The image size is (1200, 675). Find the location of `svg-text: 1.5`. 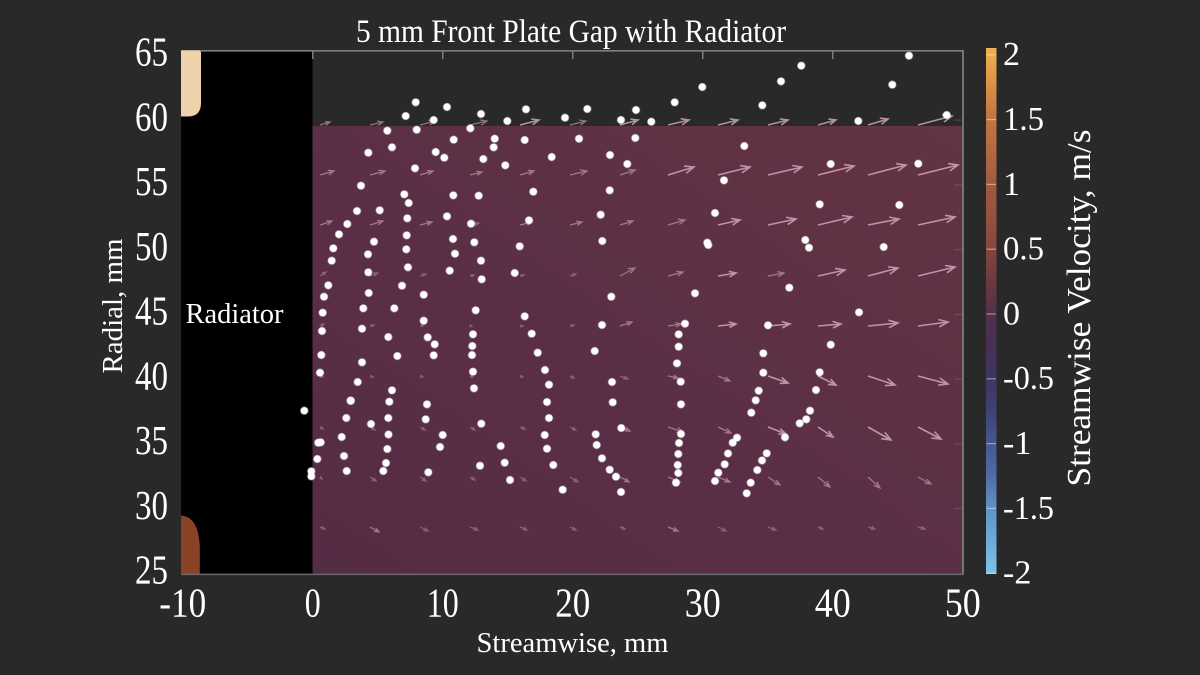

svg-text: 1.5 is located at coordinates (1023, 119).